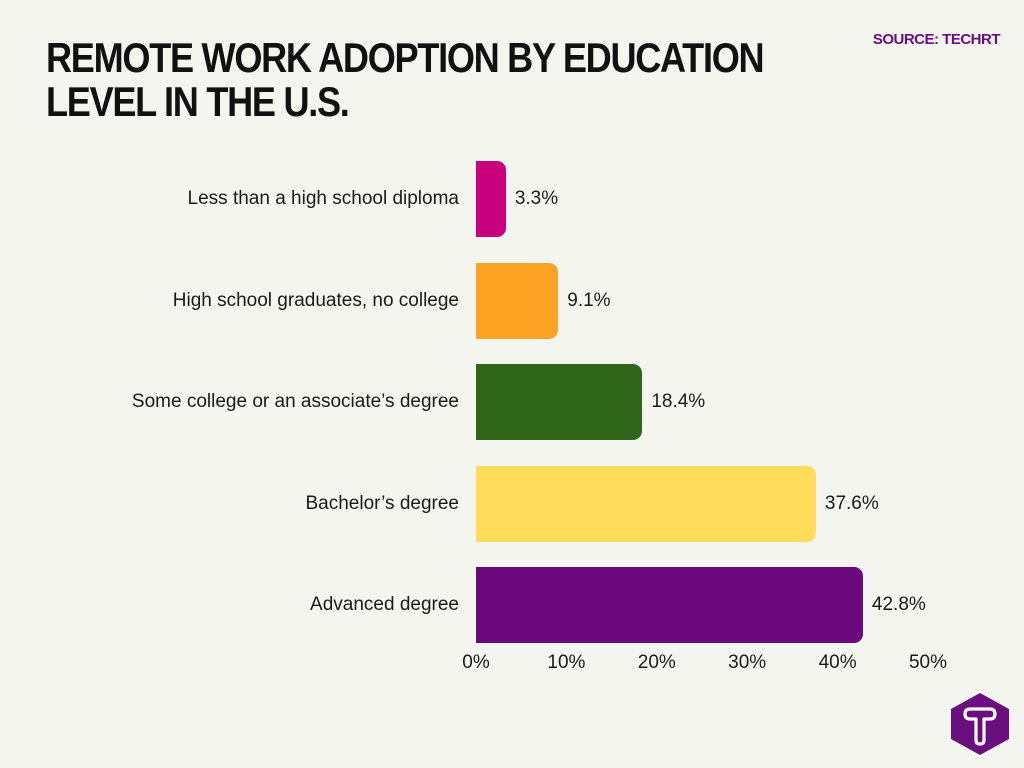 This screenshot has width=1024, height=768. I want to click on bar-row: Less than a high school diploma 3.3%, so click(512, 199).